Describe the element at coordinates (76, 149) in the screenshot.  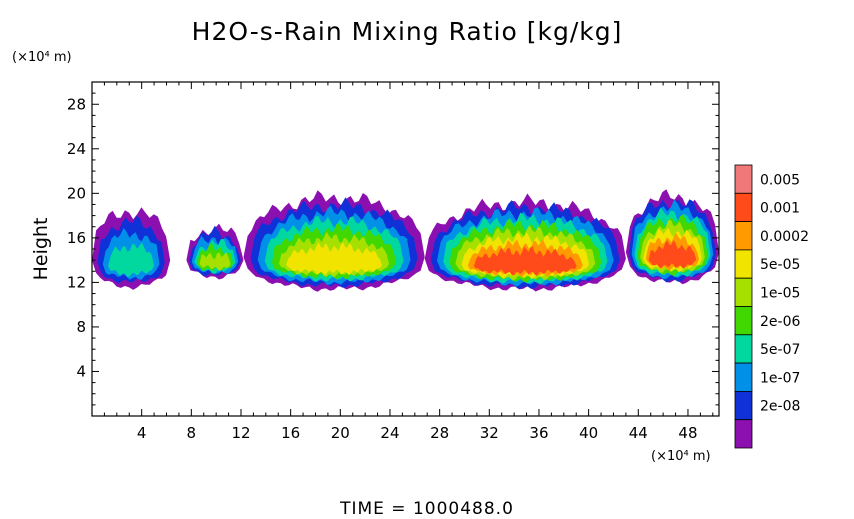
I see `y-tick-label: 24` at that location.